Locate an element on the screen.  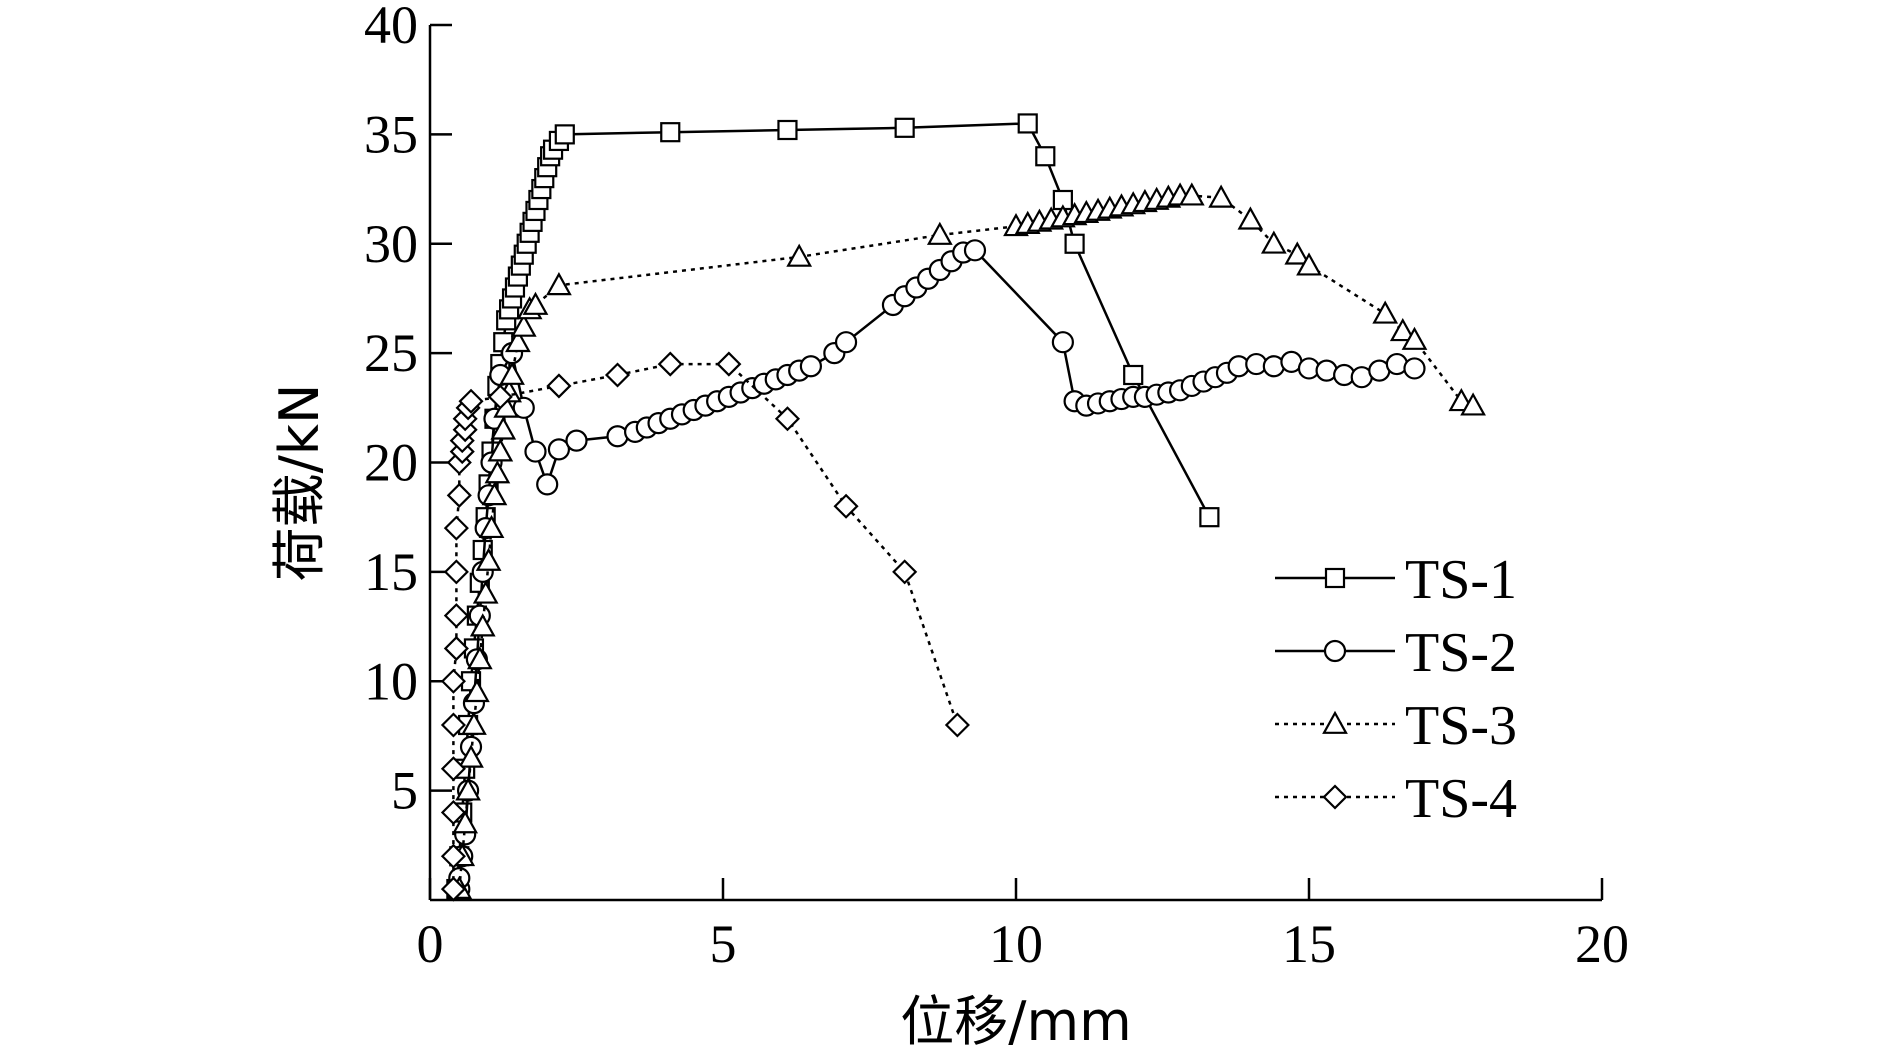
legend-label: TS-1 is located at coordinates (1461, 580).